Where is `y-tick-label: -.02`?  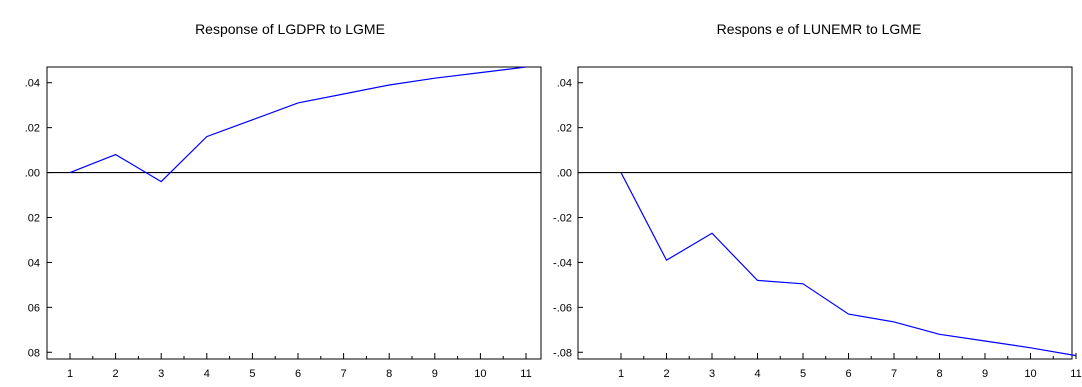 y-tick-label: -.02 is located at coordinates (562, 218).